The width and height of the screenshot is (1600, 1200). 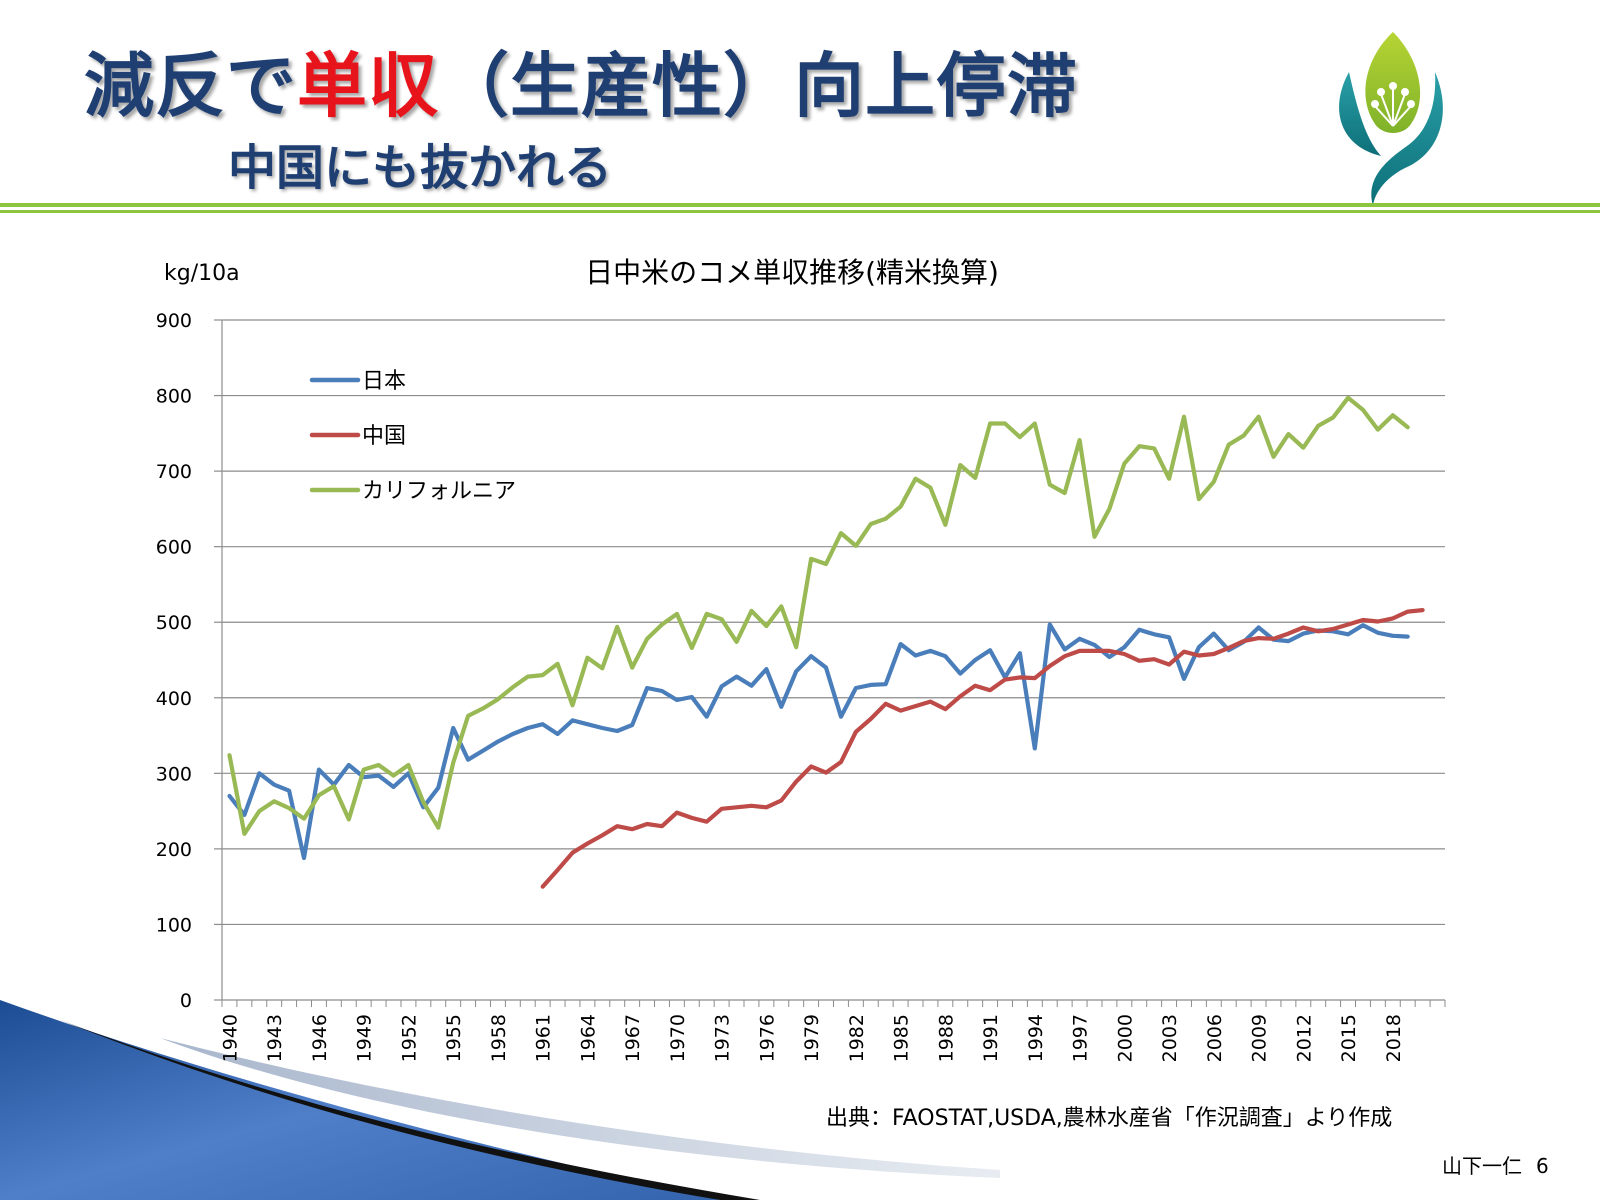 What do you see at coordinates (1036, 1038) in the screenshot?
I see `x-tick-label: 1994` at bounding box center [1036, 1038].